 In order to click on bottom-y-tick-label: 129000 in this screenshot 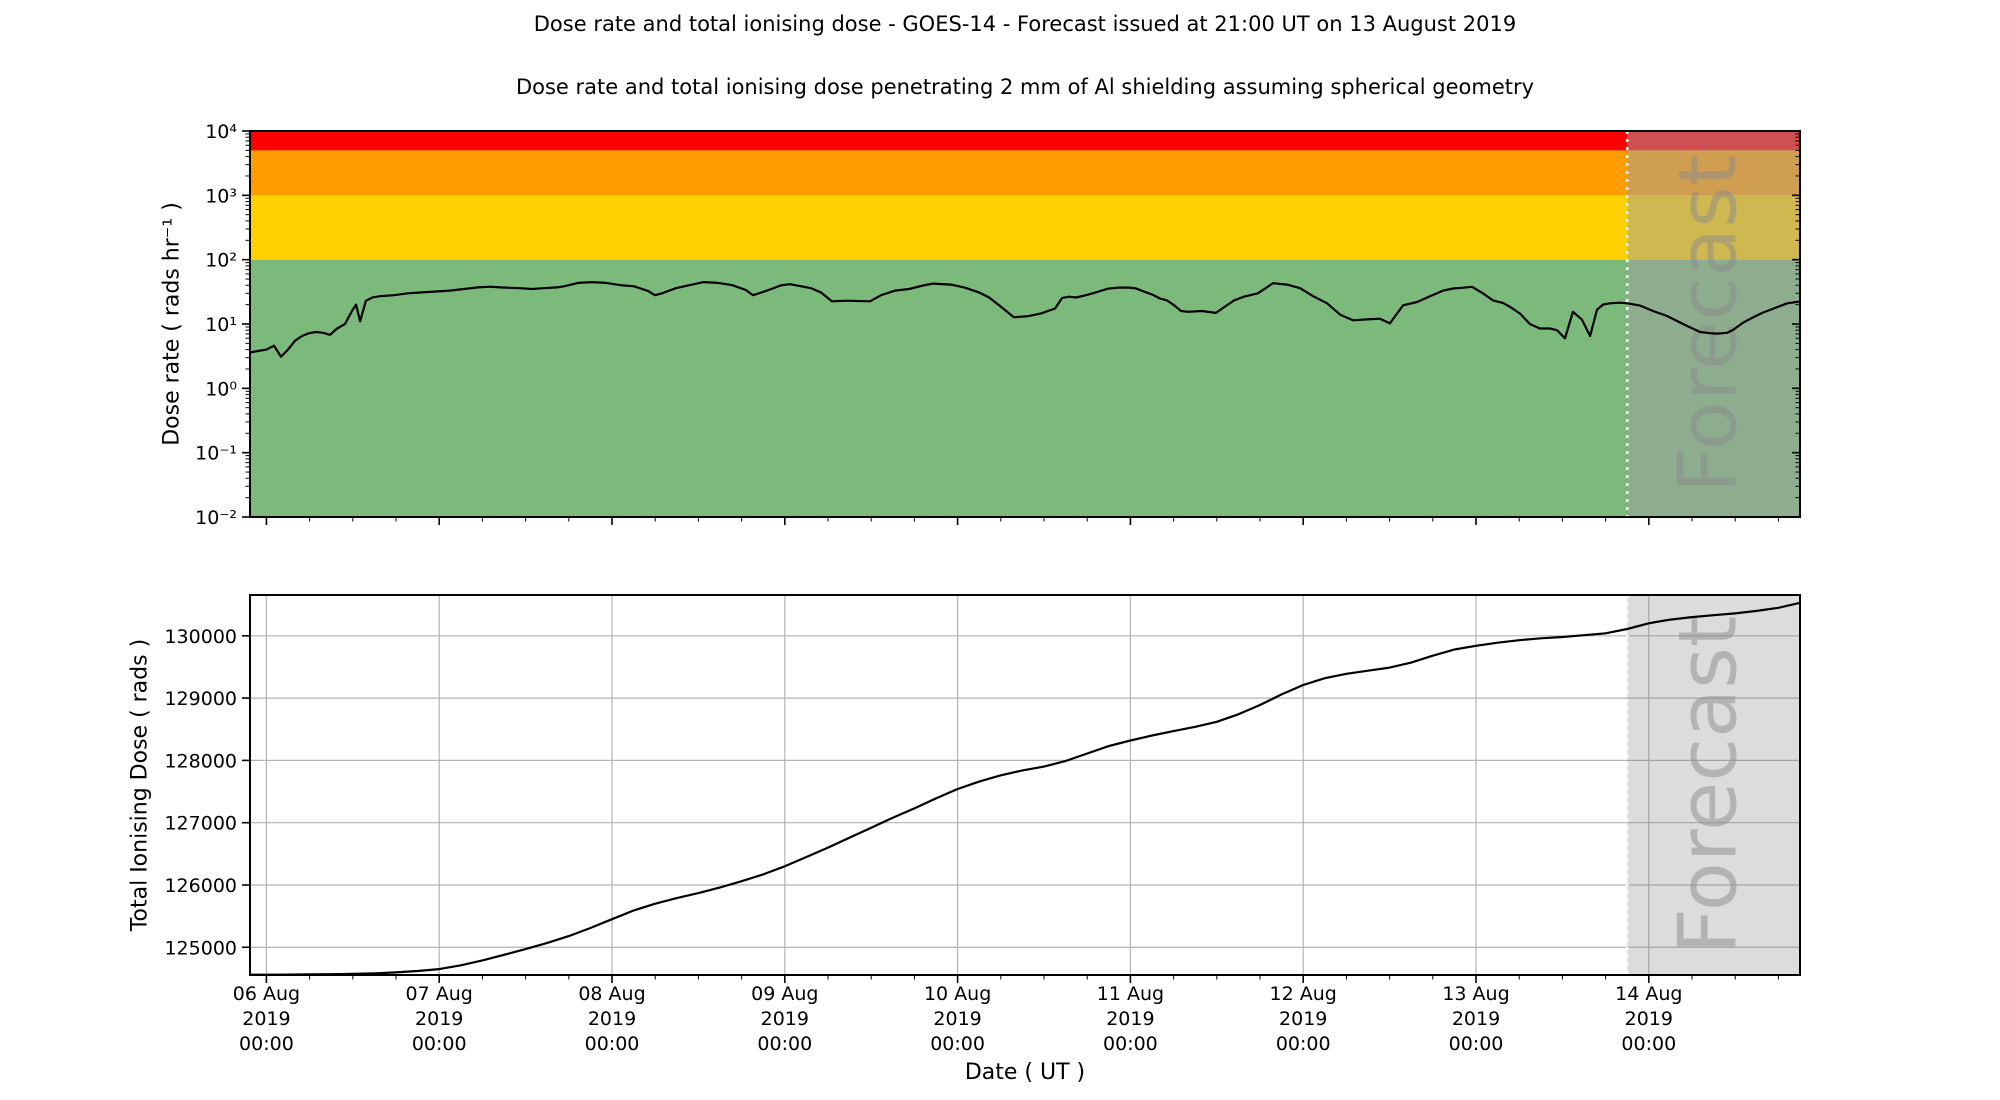, I will do `click(200, 699)`.